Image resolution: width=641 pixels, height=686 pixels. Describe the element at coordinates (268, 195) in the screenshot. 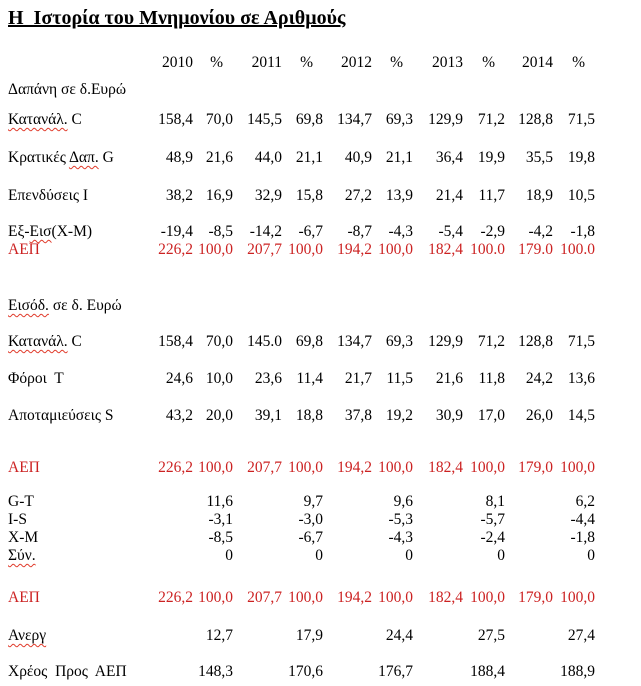

I see `value-cell: 32,9` at that location.